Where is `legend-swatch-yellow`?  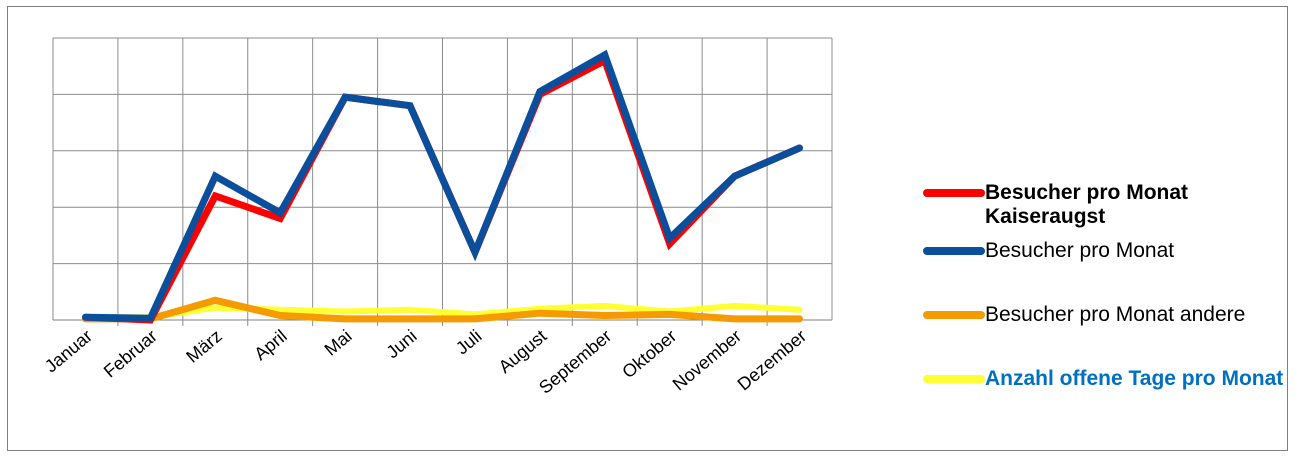
legend-swatch-yellow is located at coordinates (954, 379).